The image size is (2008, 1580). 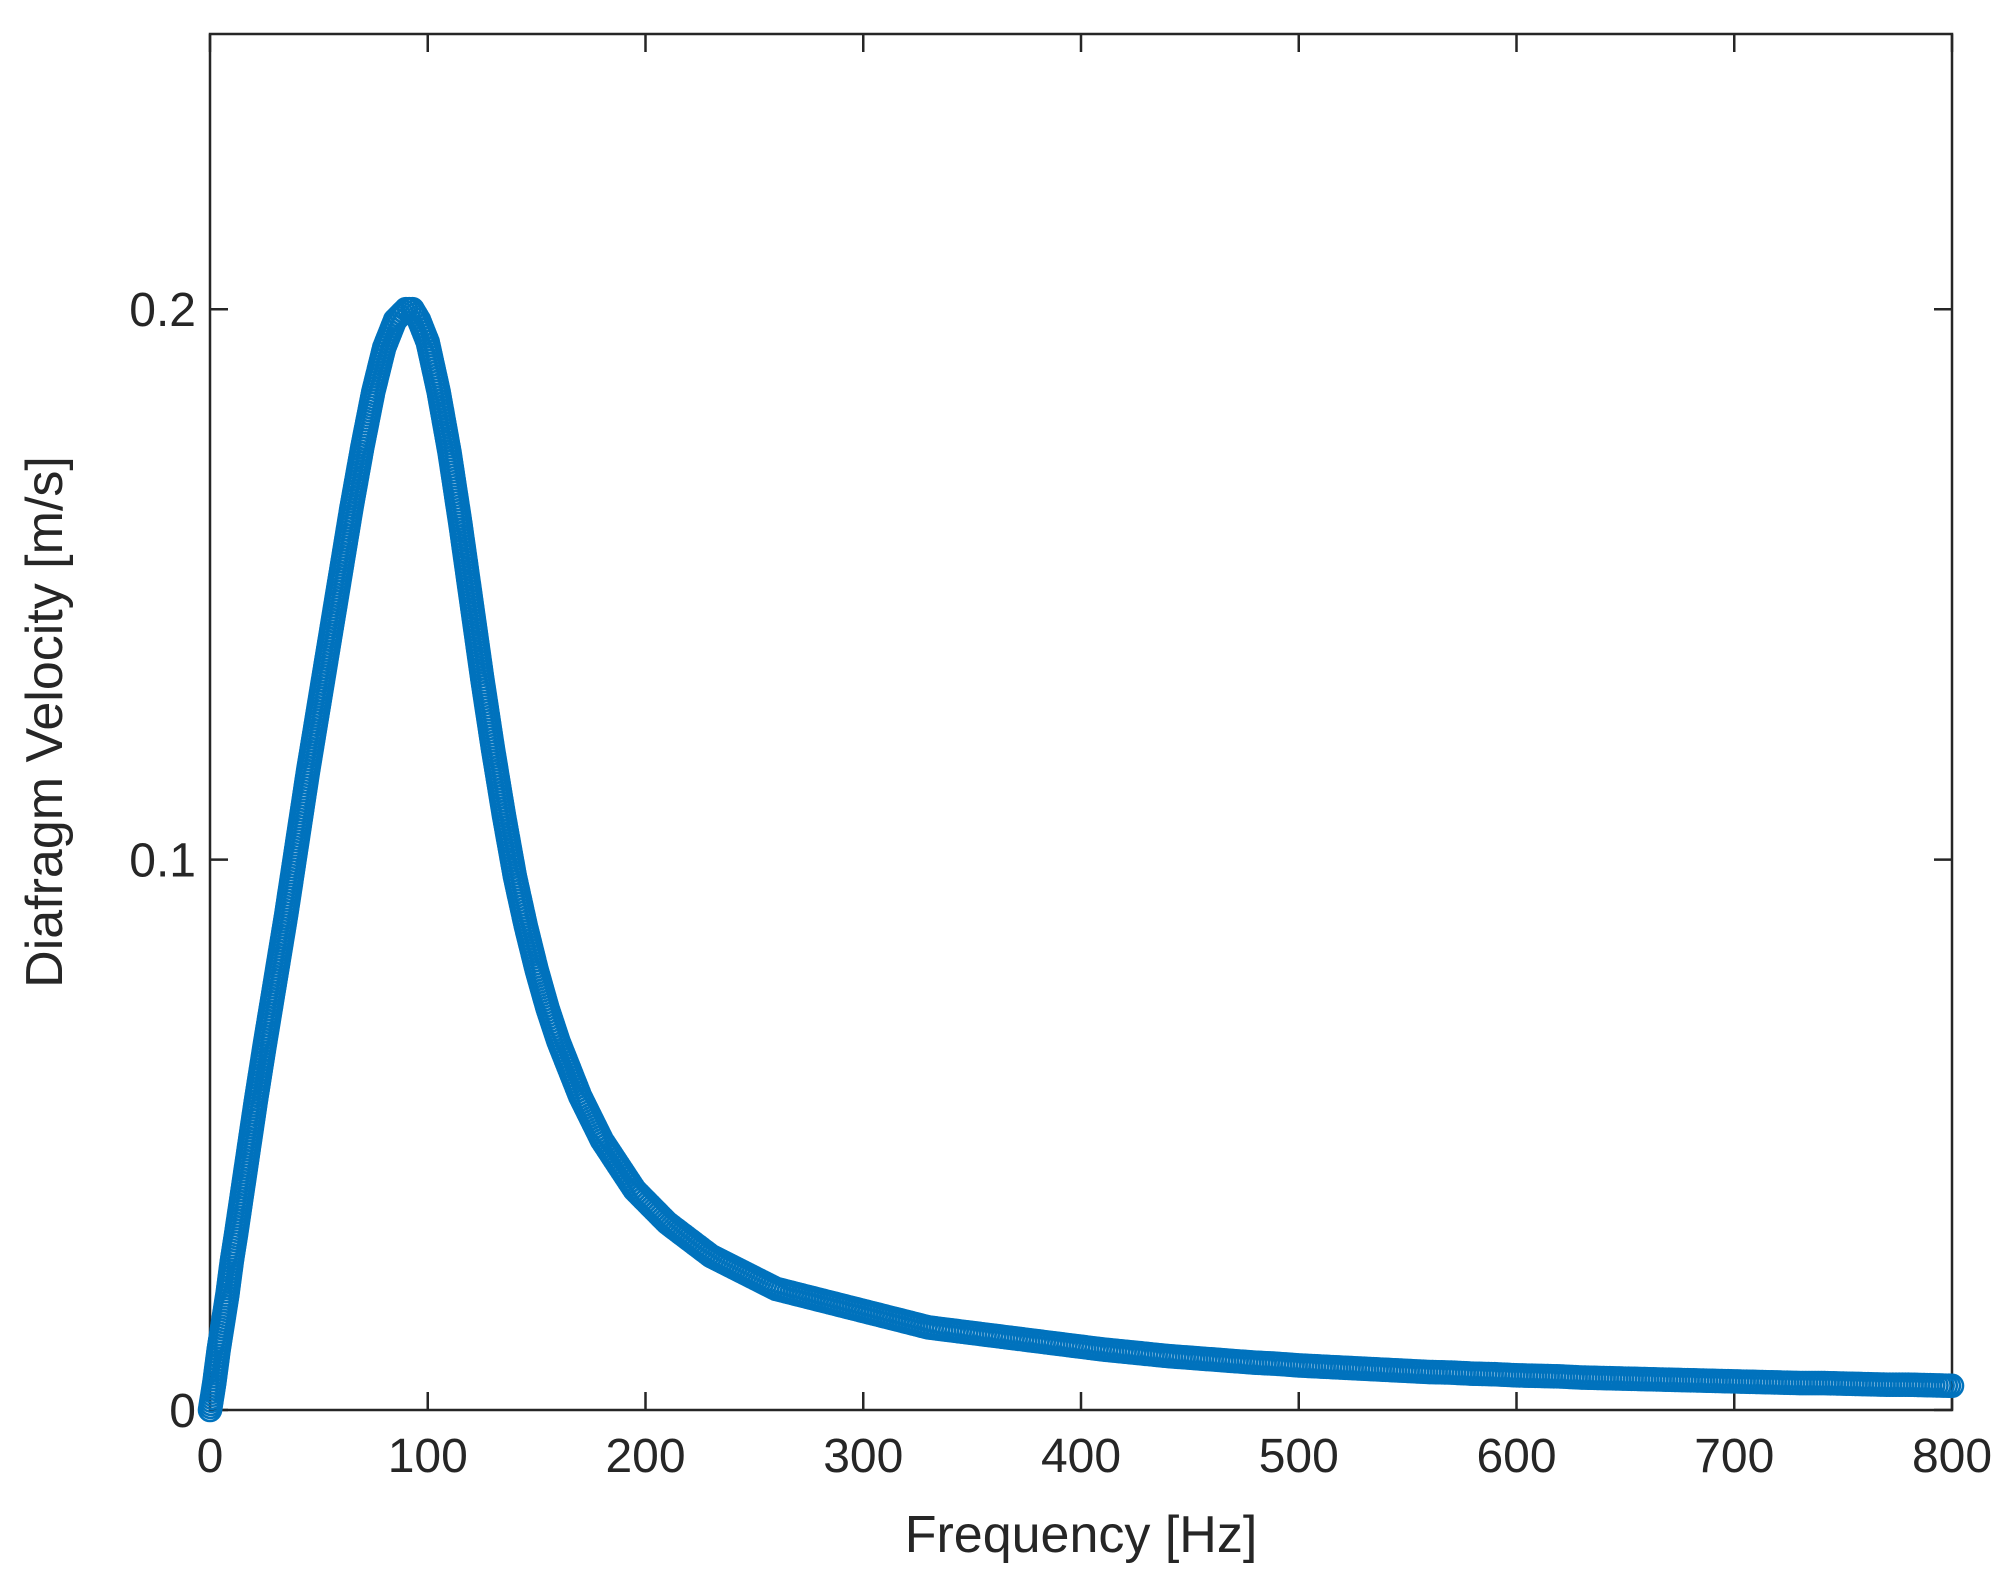 I want to click on y-tick-label: 0.1, so click(x=162, y=861).